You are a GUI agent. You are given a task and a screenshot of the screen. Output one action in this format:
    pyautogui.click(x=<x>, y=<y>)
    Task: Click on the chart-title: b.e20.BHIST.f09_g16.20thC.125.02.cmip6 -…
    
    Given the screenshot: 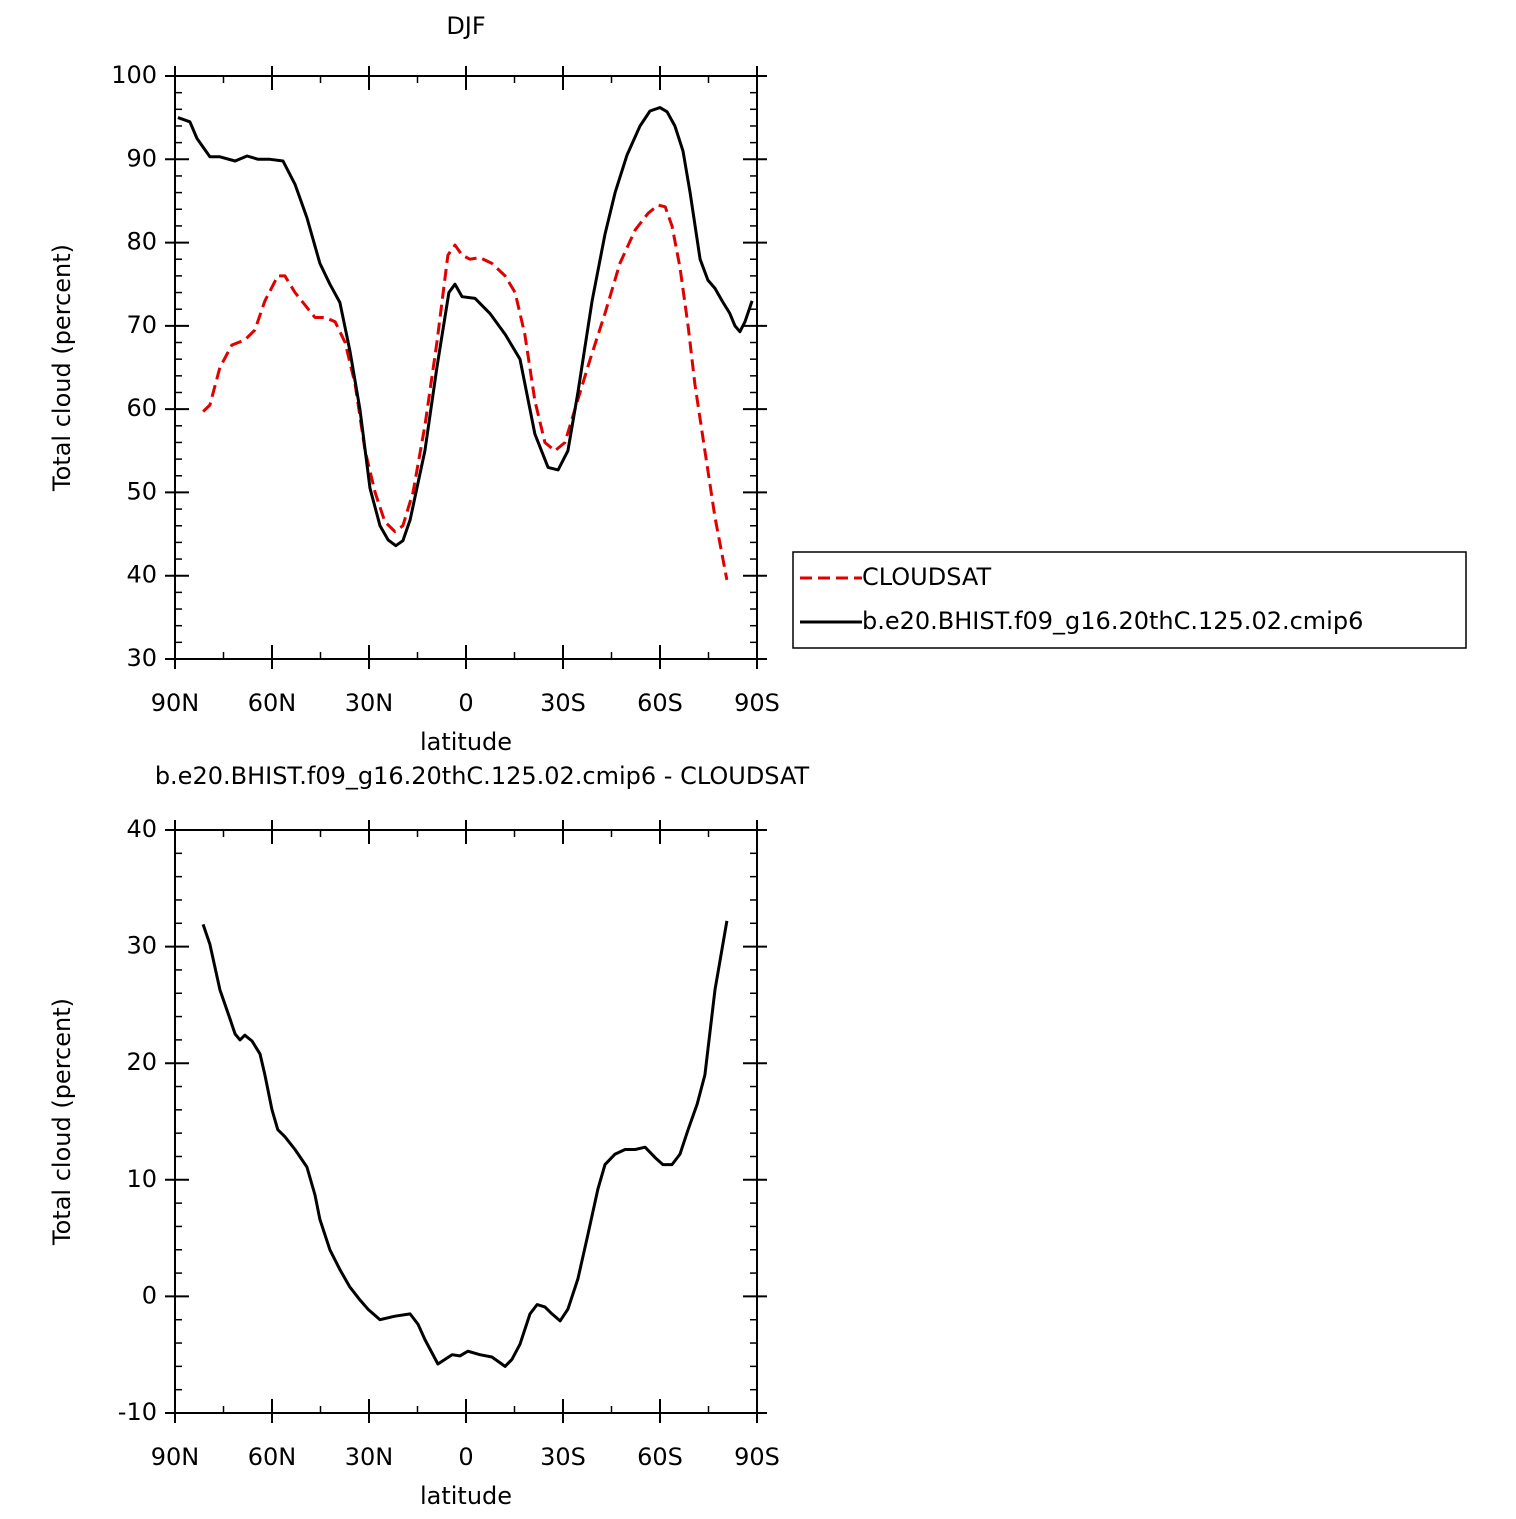 What is the action you would take?
    pyautogui.click(x=482, y=776)
    